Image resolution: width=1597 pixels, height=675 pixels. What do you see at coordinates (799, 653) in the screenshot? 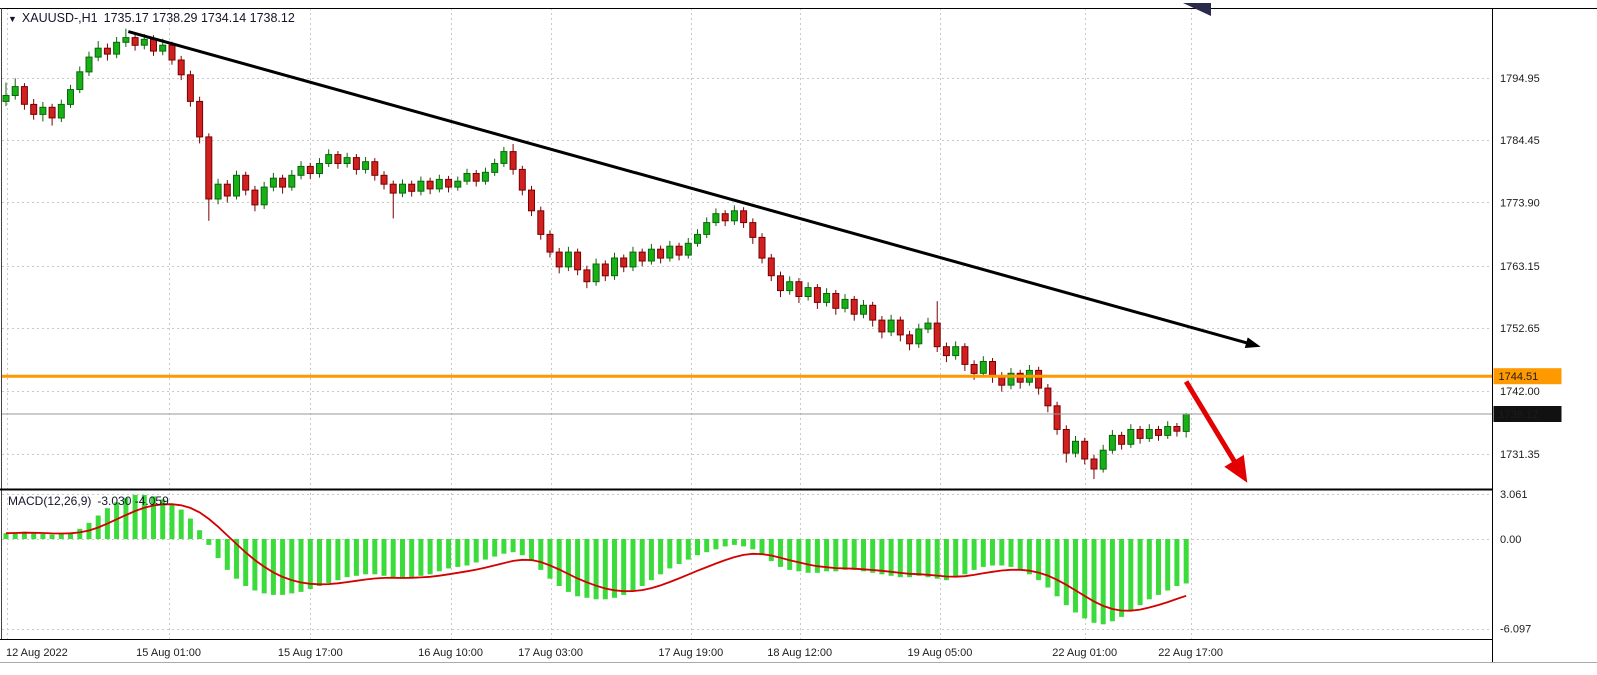
I see `time-tick-label: 18 Aug 12:00` at bounding box center [799, 653].